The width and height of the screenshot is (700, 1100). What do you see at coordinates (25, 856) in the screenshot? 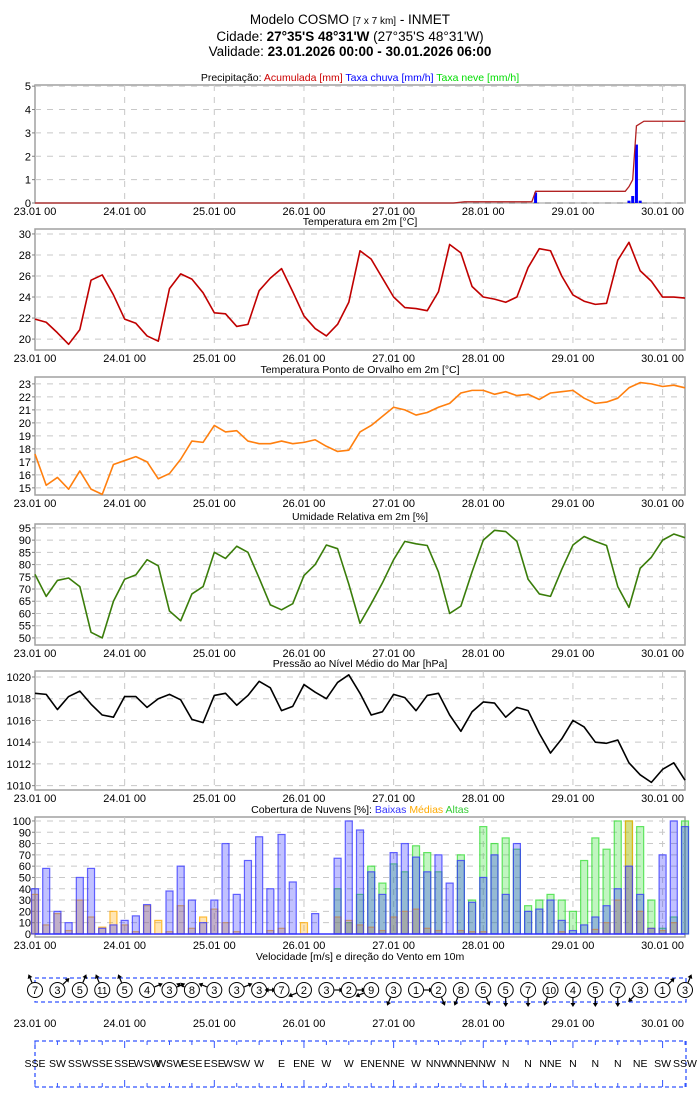
I see `y-tick-label: 70` at bounding box center [25, 856].